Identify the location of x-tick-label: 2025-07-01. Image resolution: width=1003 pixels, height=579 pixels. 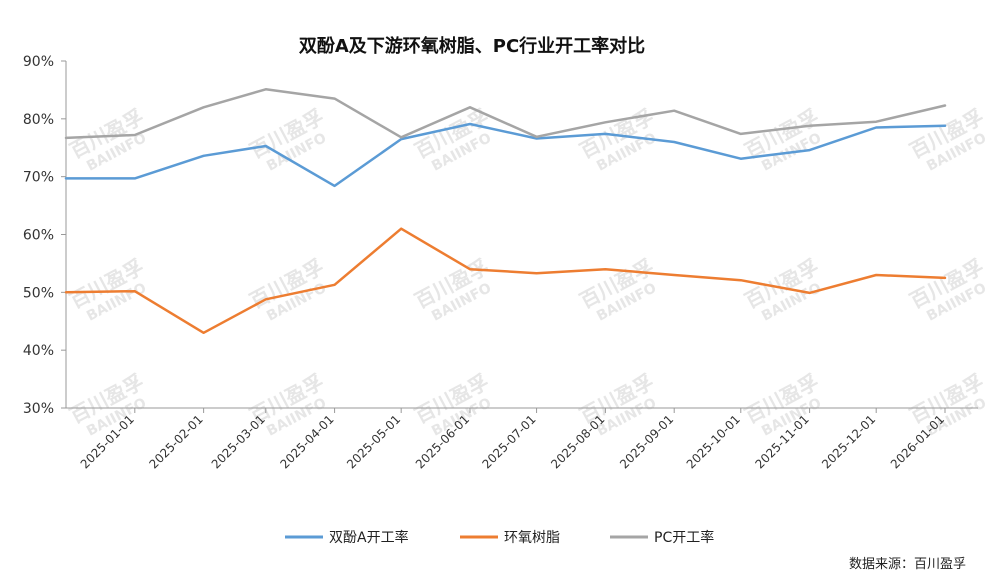
(508, 441).